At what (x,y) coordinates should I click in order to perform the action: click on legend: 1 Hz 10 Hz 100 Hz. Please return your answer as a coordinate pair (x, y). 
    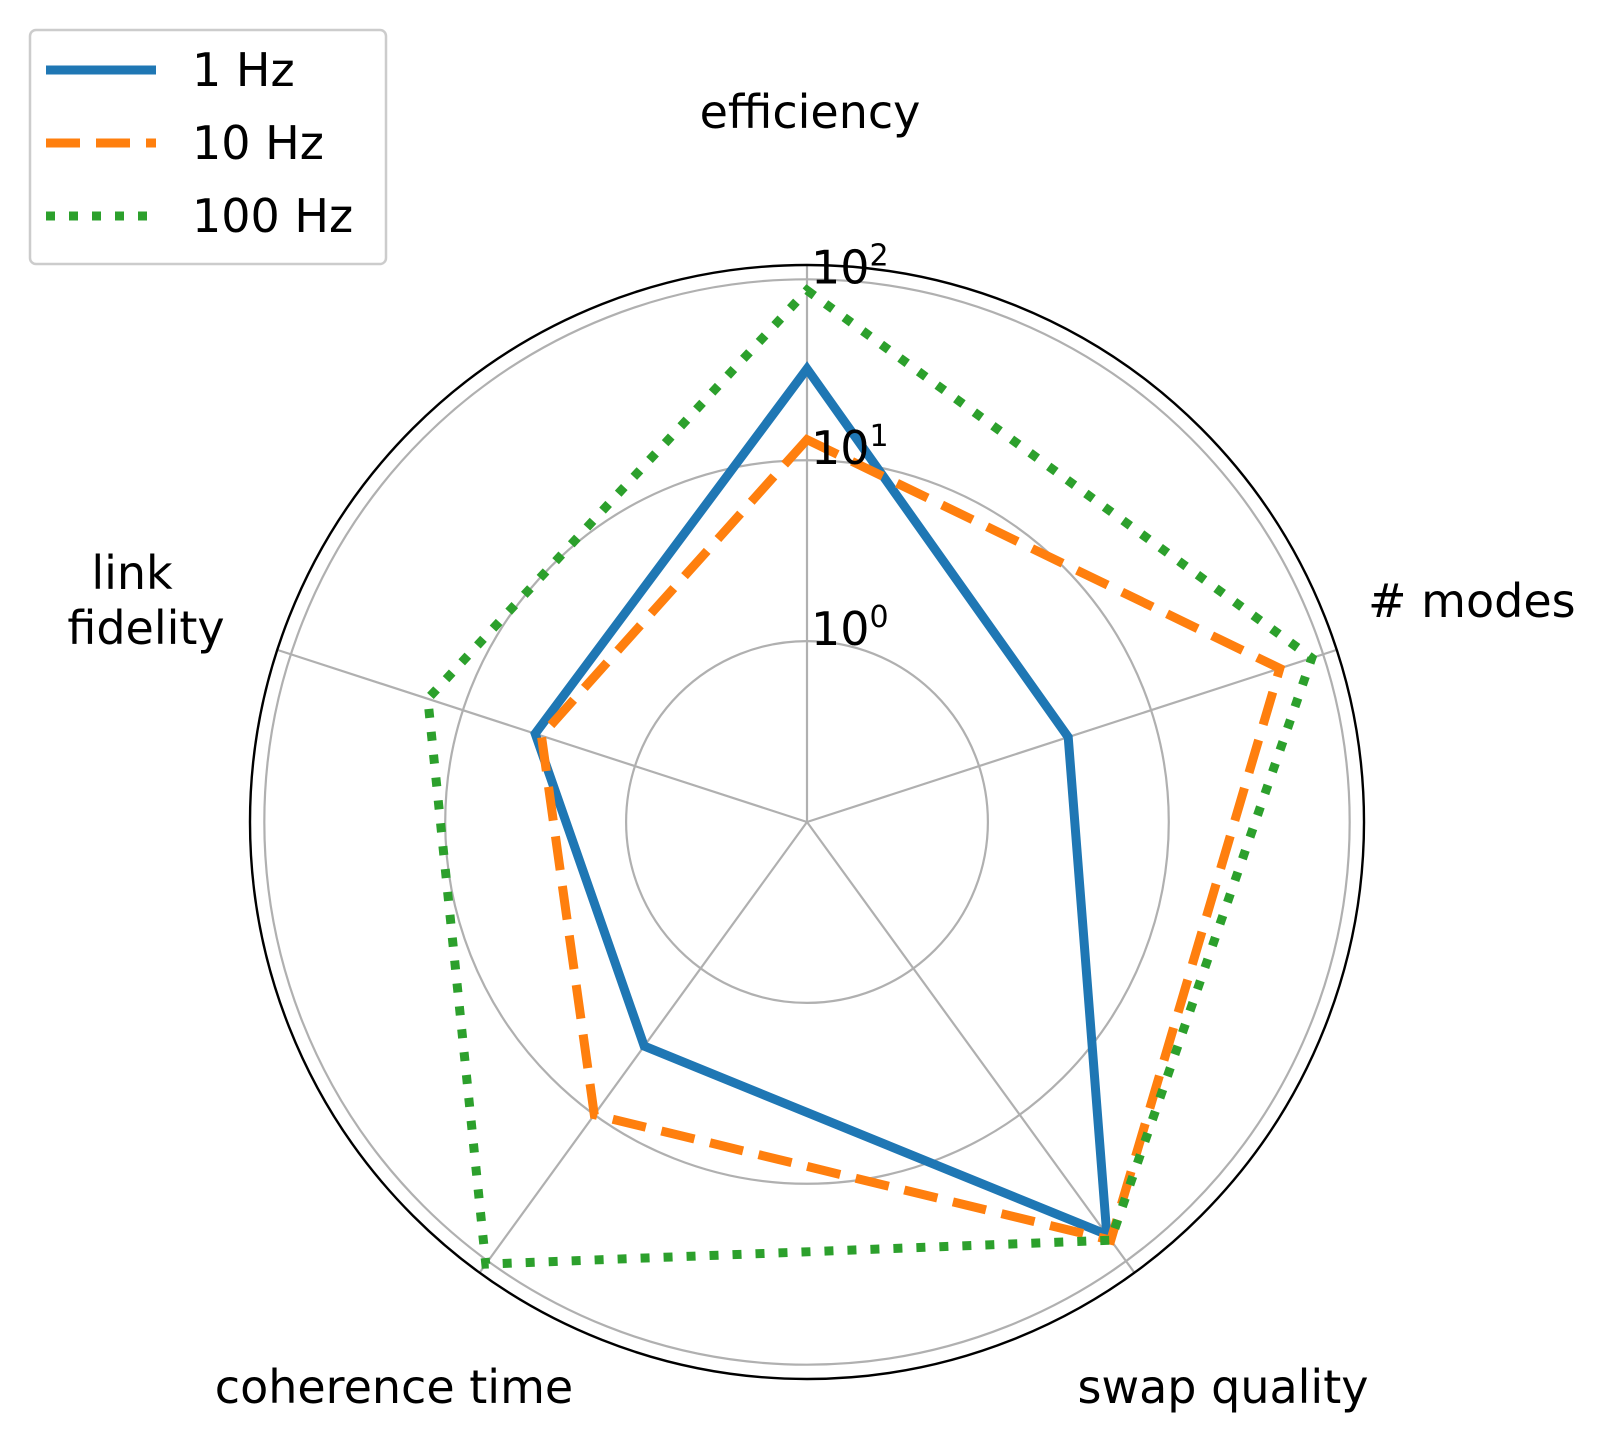
    Looking at the image, I should click on (208, 147).